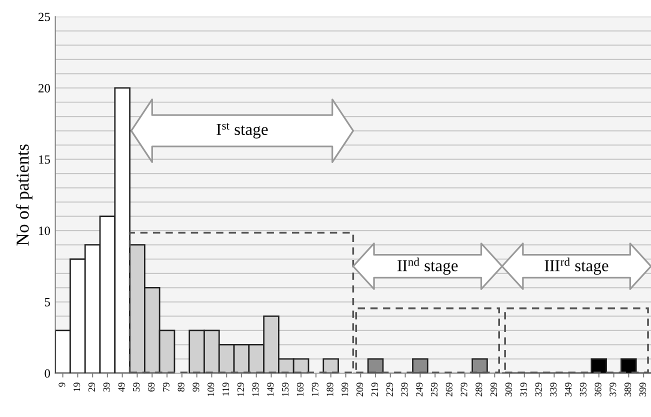  Describe the element at coordinates (106, 387) in the screenshot. I see `x-tick-label: 39` at that location.